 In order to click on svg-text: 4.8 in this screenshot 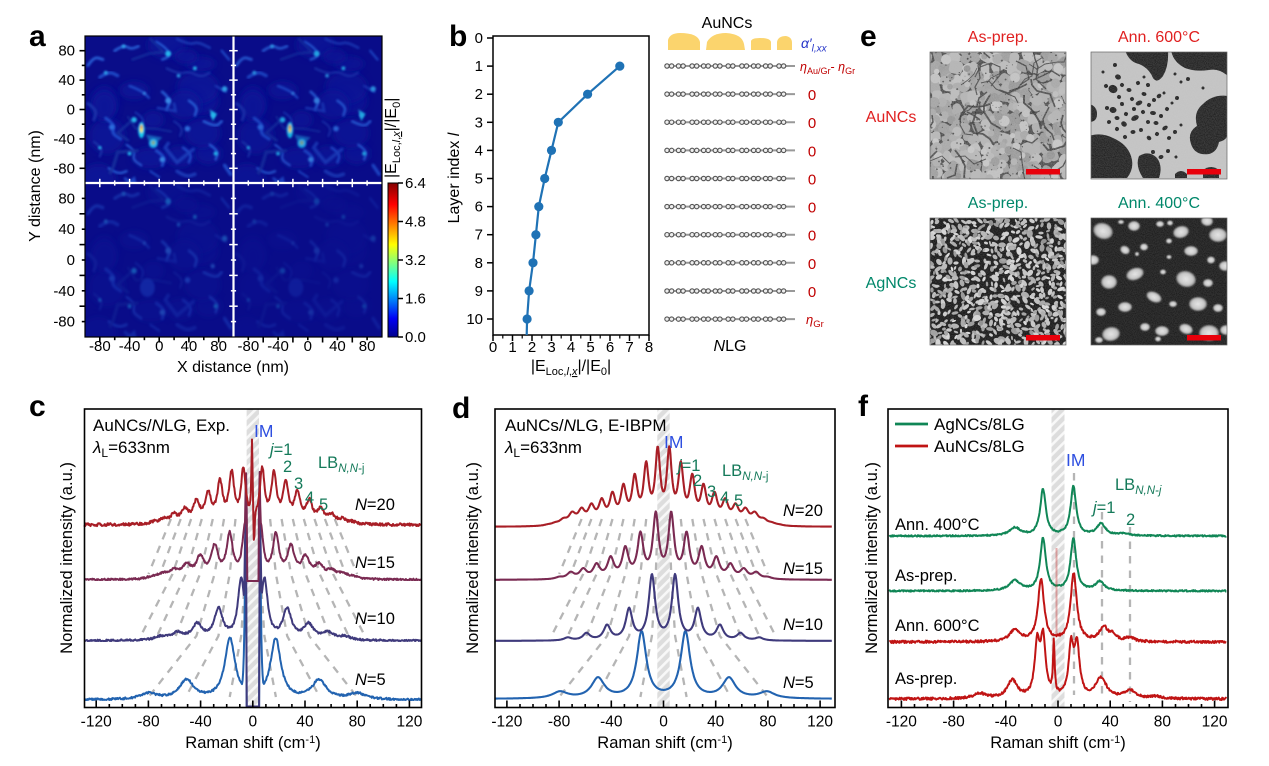, I will do `click(415, 222)`.